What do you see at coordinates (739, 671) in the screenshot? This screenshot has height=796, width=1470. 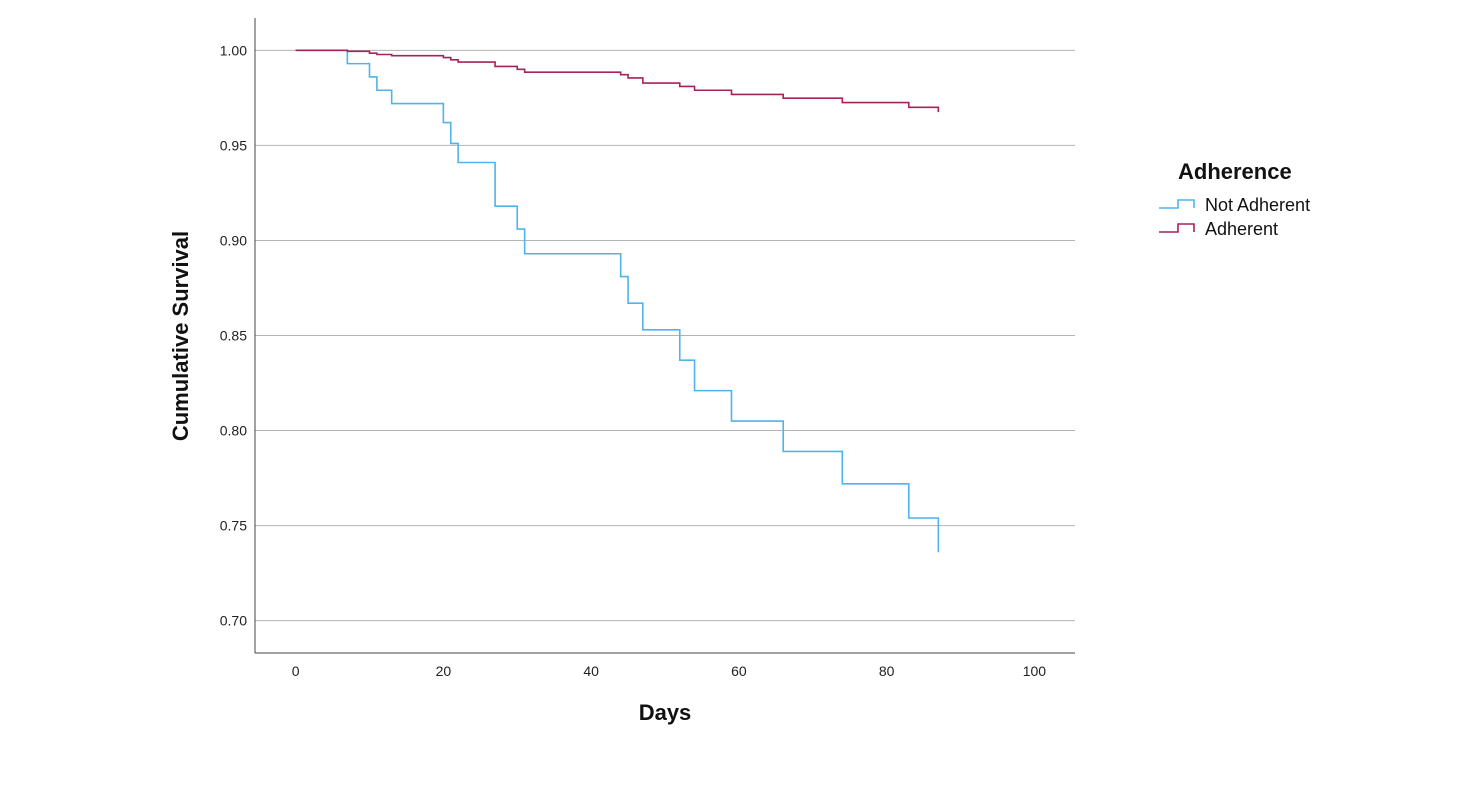 I see `x-tick-label: 60` at bounding box center [739, 671].